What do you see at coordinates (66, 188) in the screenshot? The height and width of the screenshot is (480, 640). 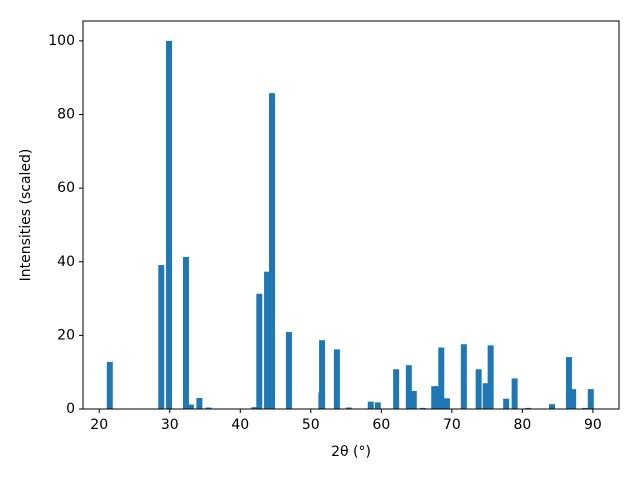 I see `y-tick-label: 60` at bounding box center [66, 188].